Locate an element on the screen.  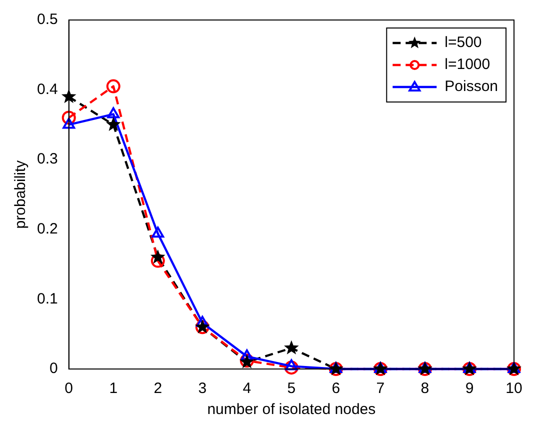
y-axis-title: probability is located at coordinates (21, 194).